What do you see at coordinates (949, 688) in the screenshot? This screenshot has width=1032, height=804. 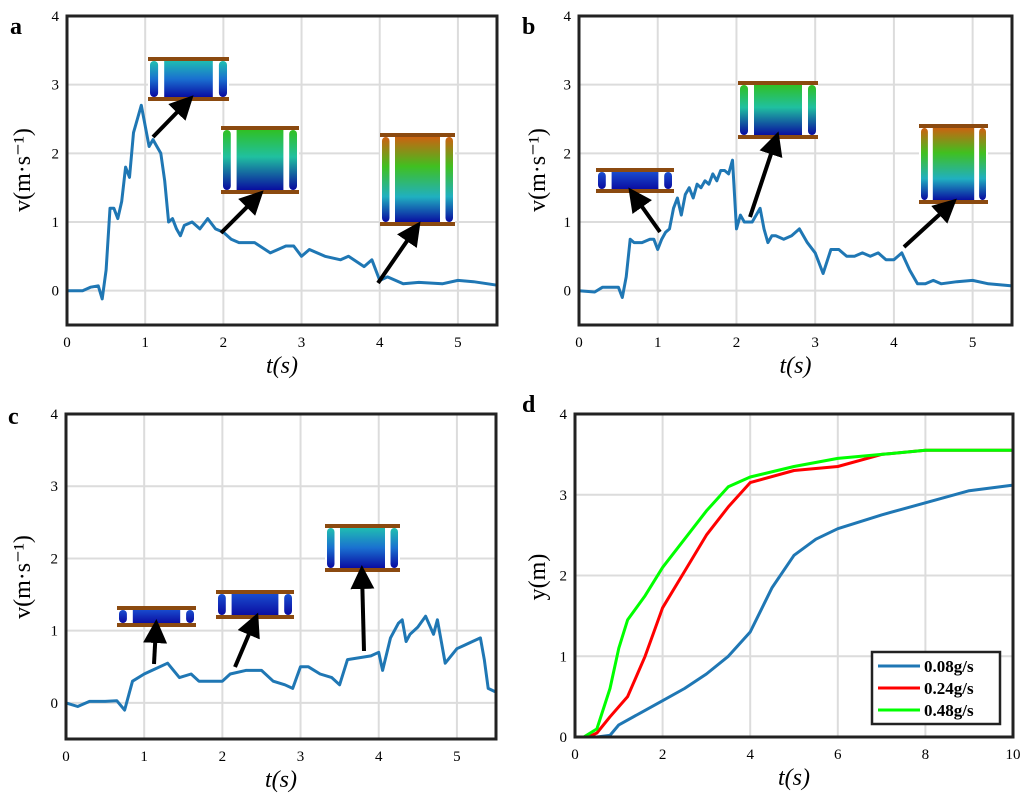 I see `legend-entry: 0.24g/s` at bounding box center [949, 688].